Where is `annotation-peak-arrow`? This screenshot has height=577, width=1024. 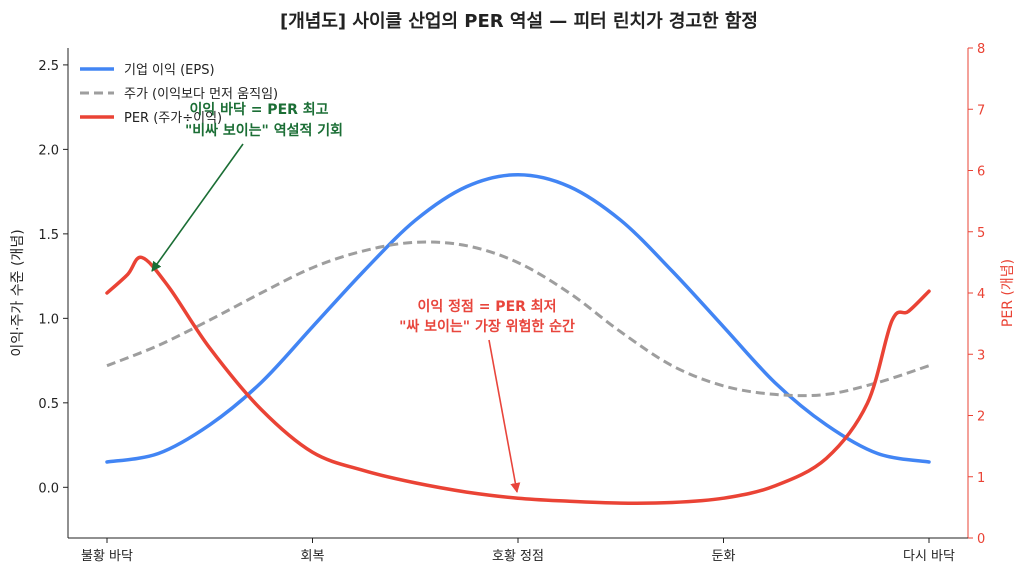 annotation-peak-arrow is located at coordinates (504, 416).